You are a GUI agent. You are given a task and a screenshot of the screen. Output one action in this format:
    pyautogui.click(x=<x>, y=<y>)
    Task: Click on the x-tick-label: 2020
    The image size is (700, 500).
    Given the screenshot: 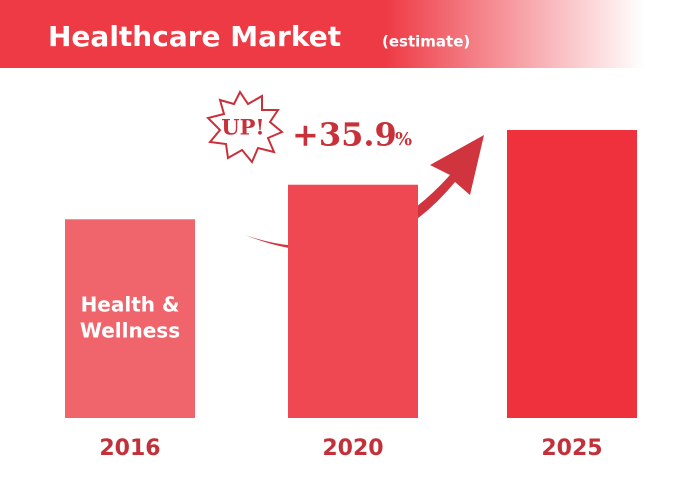 What is the action you would take?
    pyautogui.click(x=352, y=448)
    